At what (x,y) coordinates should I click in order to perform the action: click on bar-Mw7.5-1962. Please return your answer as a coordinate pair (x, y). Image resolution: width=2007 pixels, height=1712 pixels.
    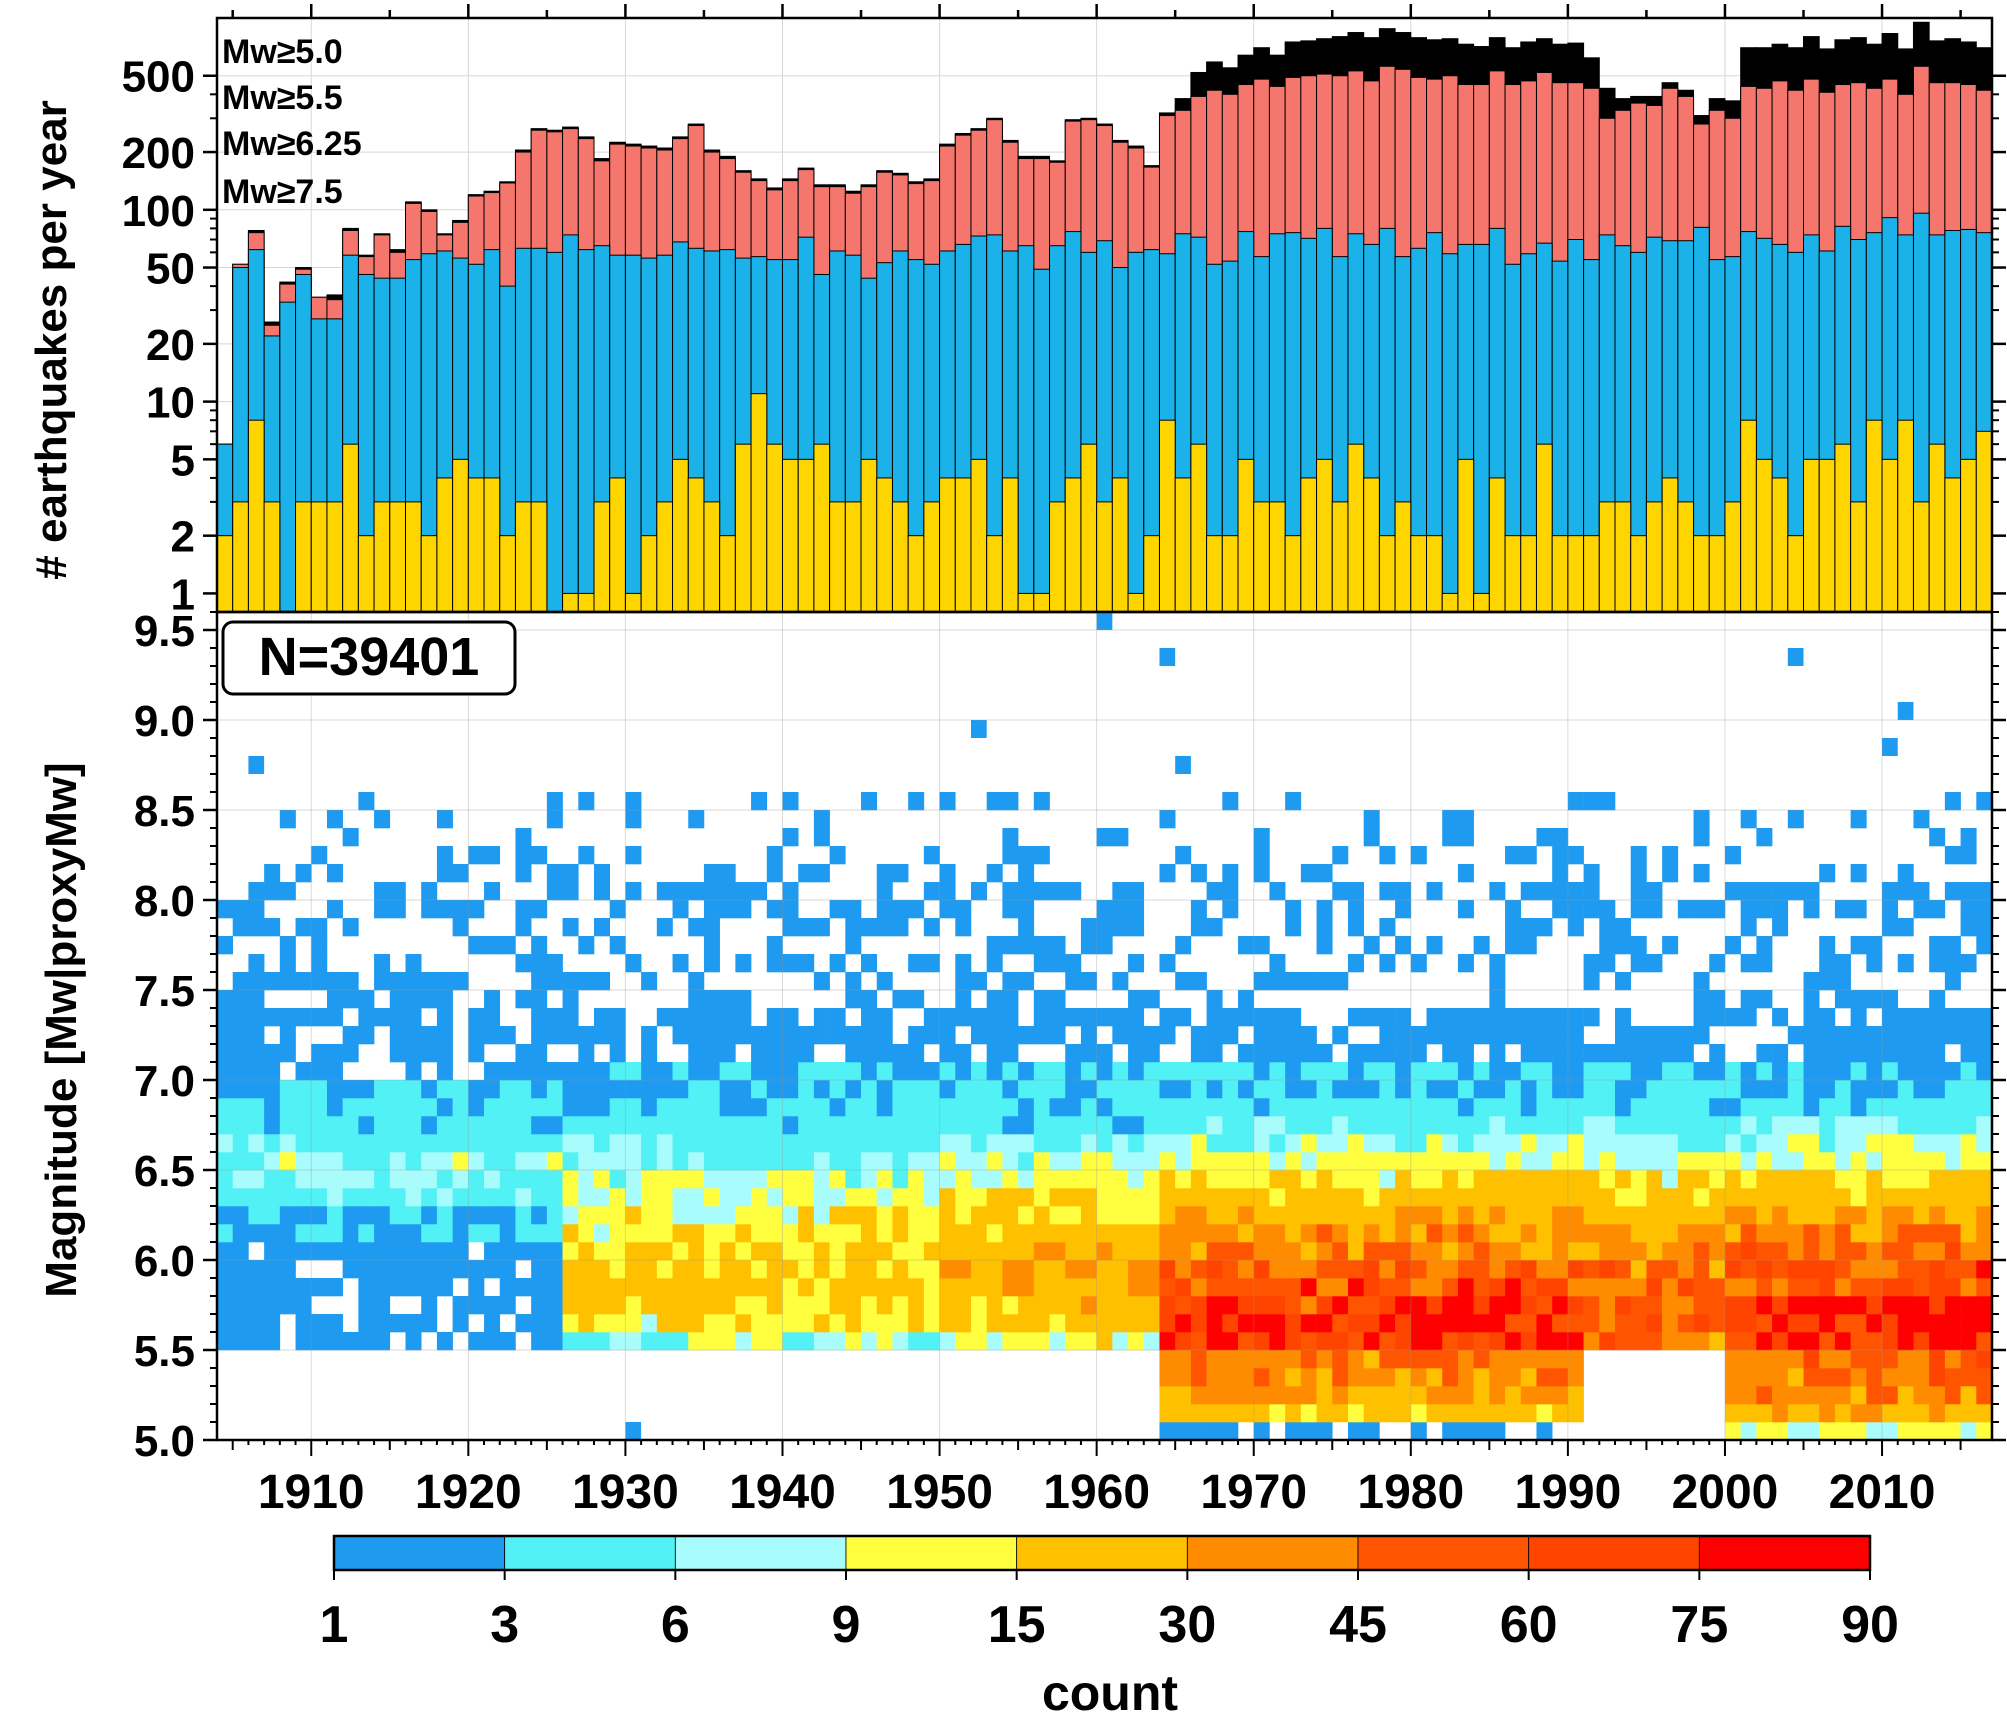
    Looking at the image, I should click on (1136, 602).